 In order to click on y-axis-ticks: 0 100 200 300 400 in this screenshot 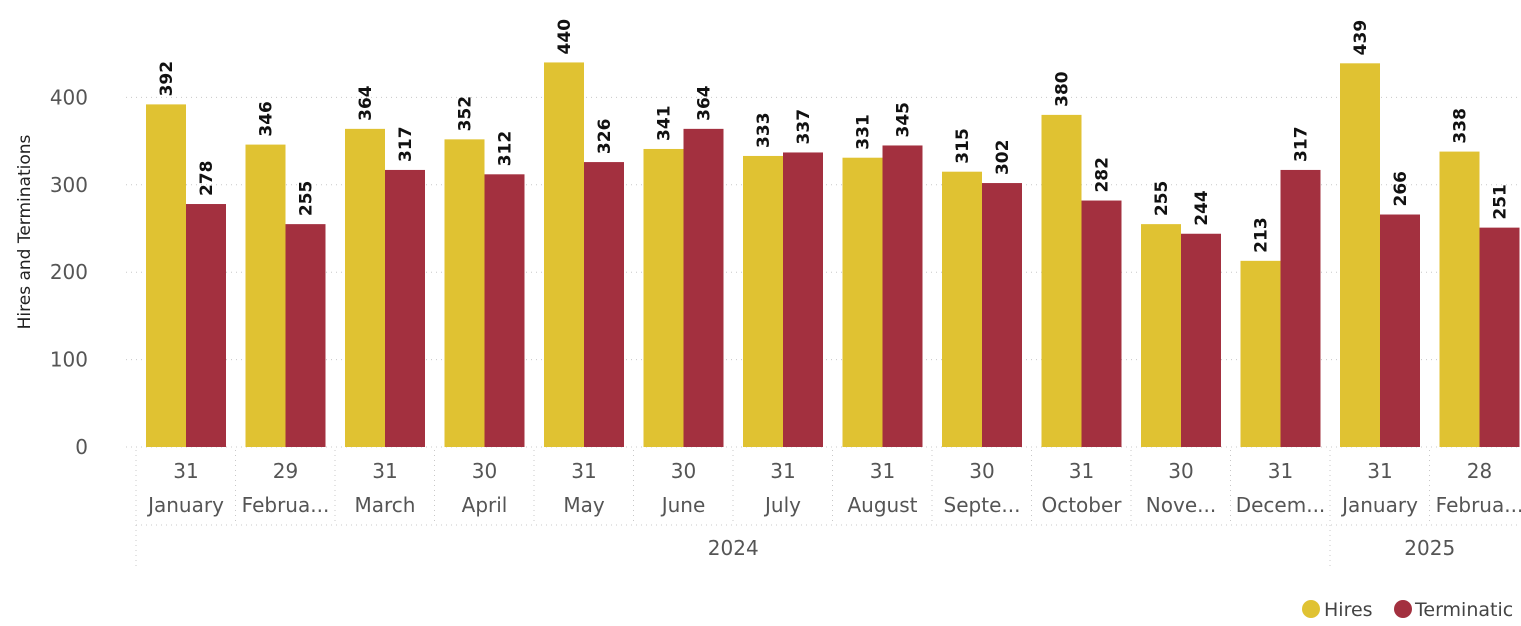, I will do `click(69, 272)`.